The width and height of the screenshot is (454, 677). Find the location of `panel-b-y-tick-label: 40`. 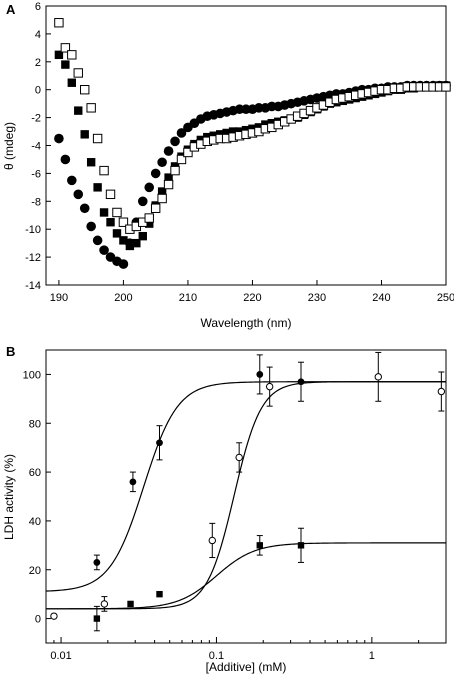

panel-b-y-tick-label: 40 is located at coordinates (35, 522).